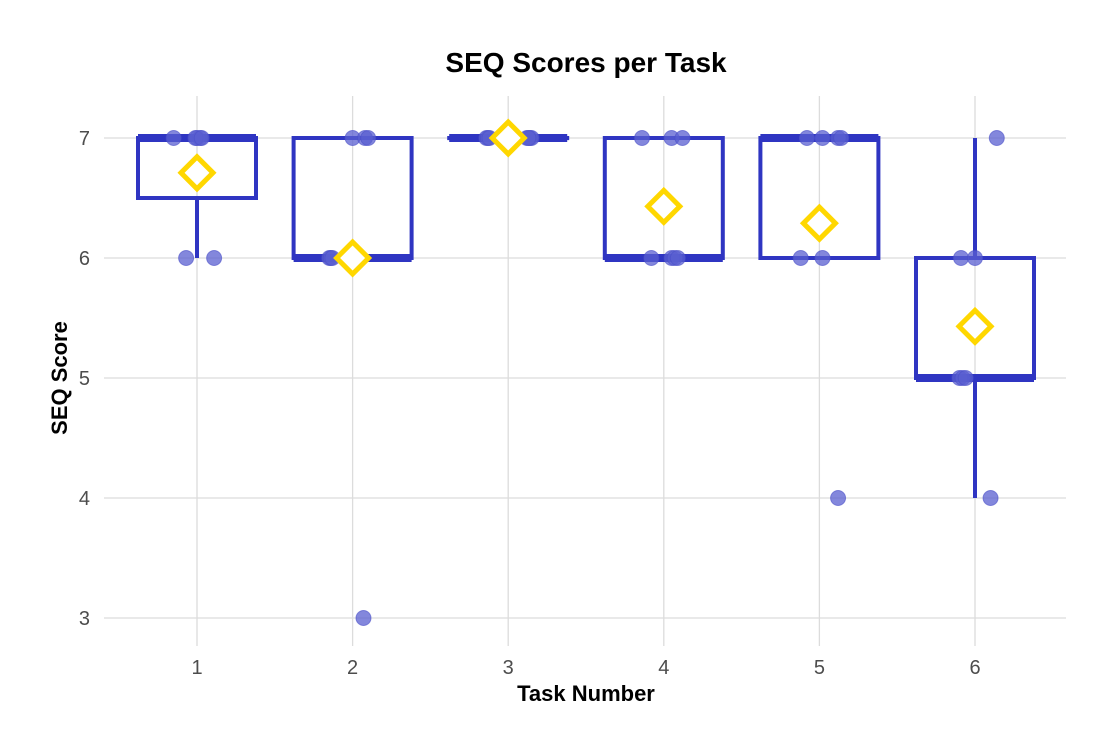 The width and height of the screenshot is (1115, 755). What do you see at coordinates (508, 668) in the screenshot?
I see `x-tick-label: 3` at bounding box center [508, 668].